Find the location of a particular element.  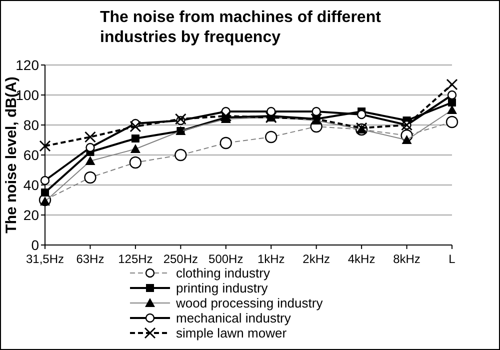

legend-label: simple lawn mower is located at coordinates (232, 333).